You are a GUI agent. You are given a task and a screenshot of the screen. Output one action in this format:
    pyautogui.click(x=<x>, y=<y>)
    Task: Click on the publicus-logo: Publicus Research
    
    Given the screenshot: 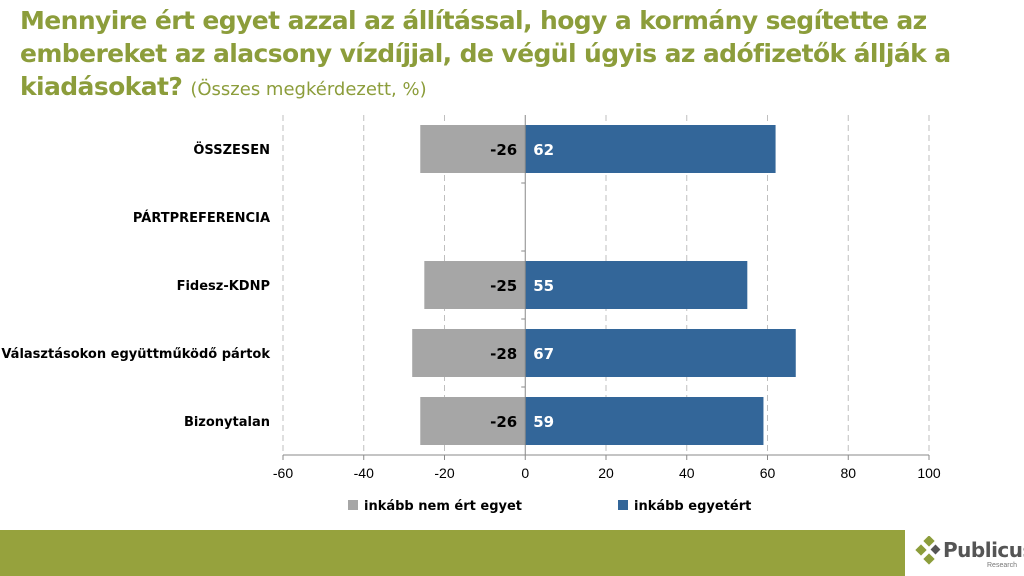 What is the action you would take?
    pyautogui.click(x=969, y=554)
    